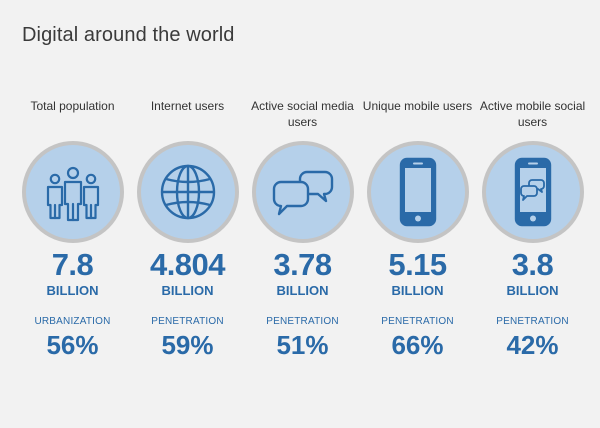 This screenshot has height=428, width=600. Describe the element at coordinates (532, 345) in the screenshot. I see `metric-value: 42%` at that location.